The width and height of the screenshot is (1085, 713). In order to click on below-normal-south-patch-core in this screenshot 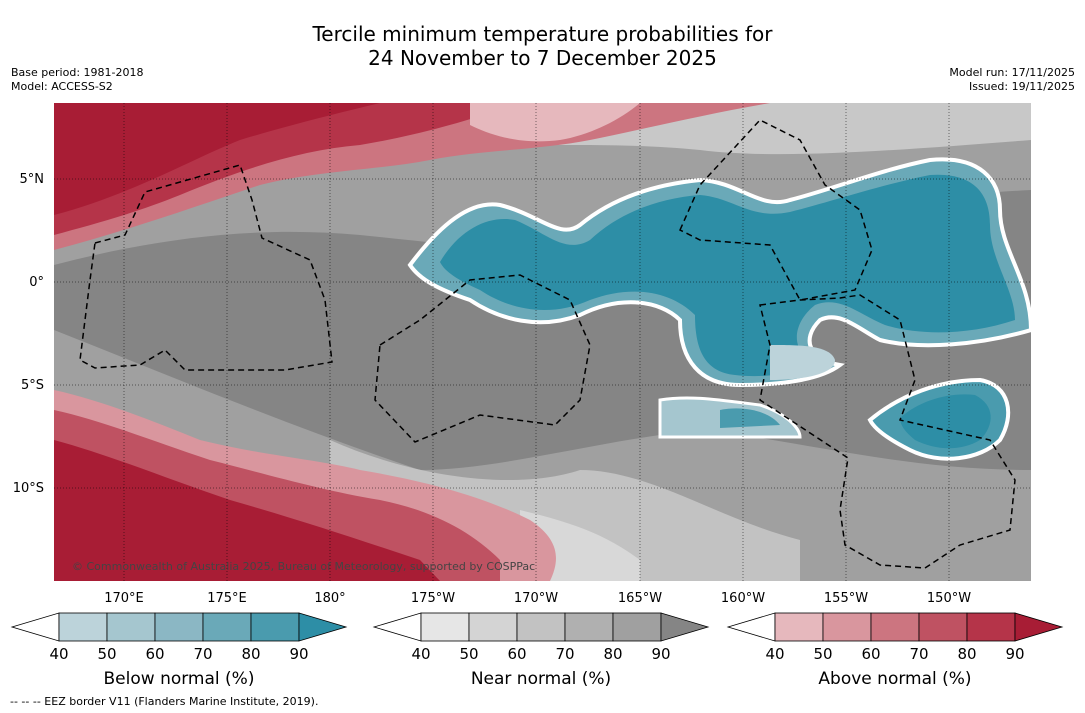, I will do `click(750, 418)`.